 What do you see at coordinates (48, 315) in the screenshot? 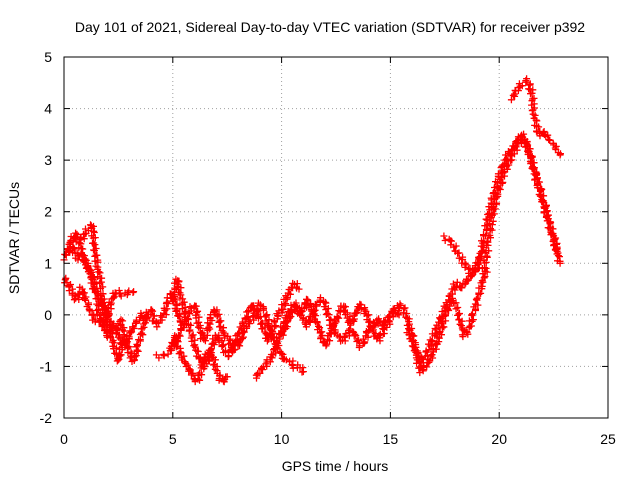
I see `y-tick-label: 0` at bounding box center [48, 315].